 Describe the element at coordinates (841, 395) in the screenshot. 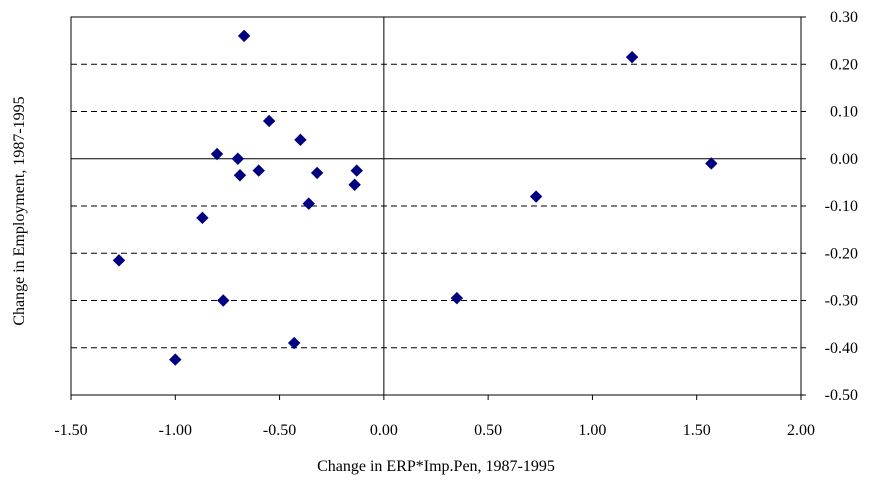

I see `y-tick-label: -0.50` at that location.